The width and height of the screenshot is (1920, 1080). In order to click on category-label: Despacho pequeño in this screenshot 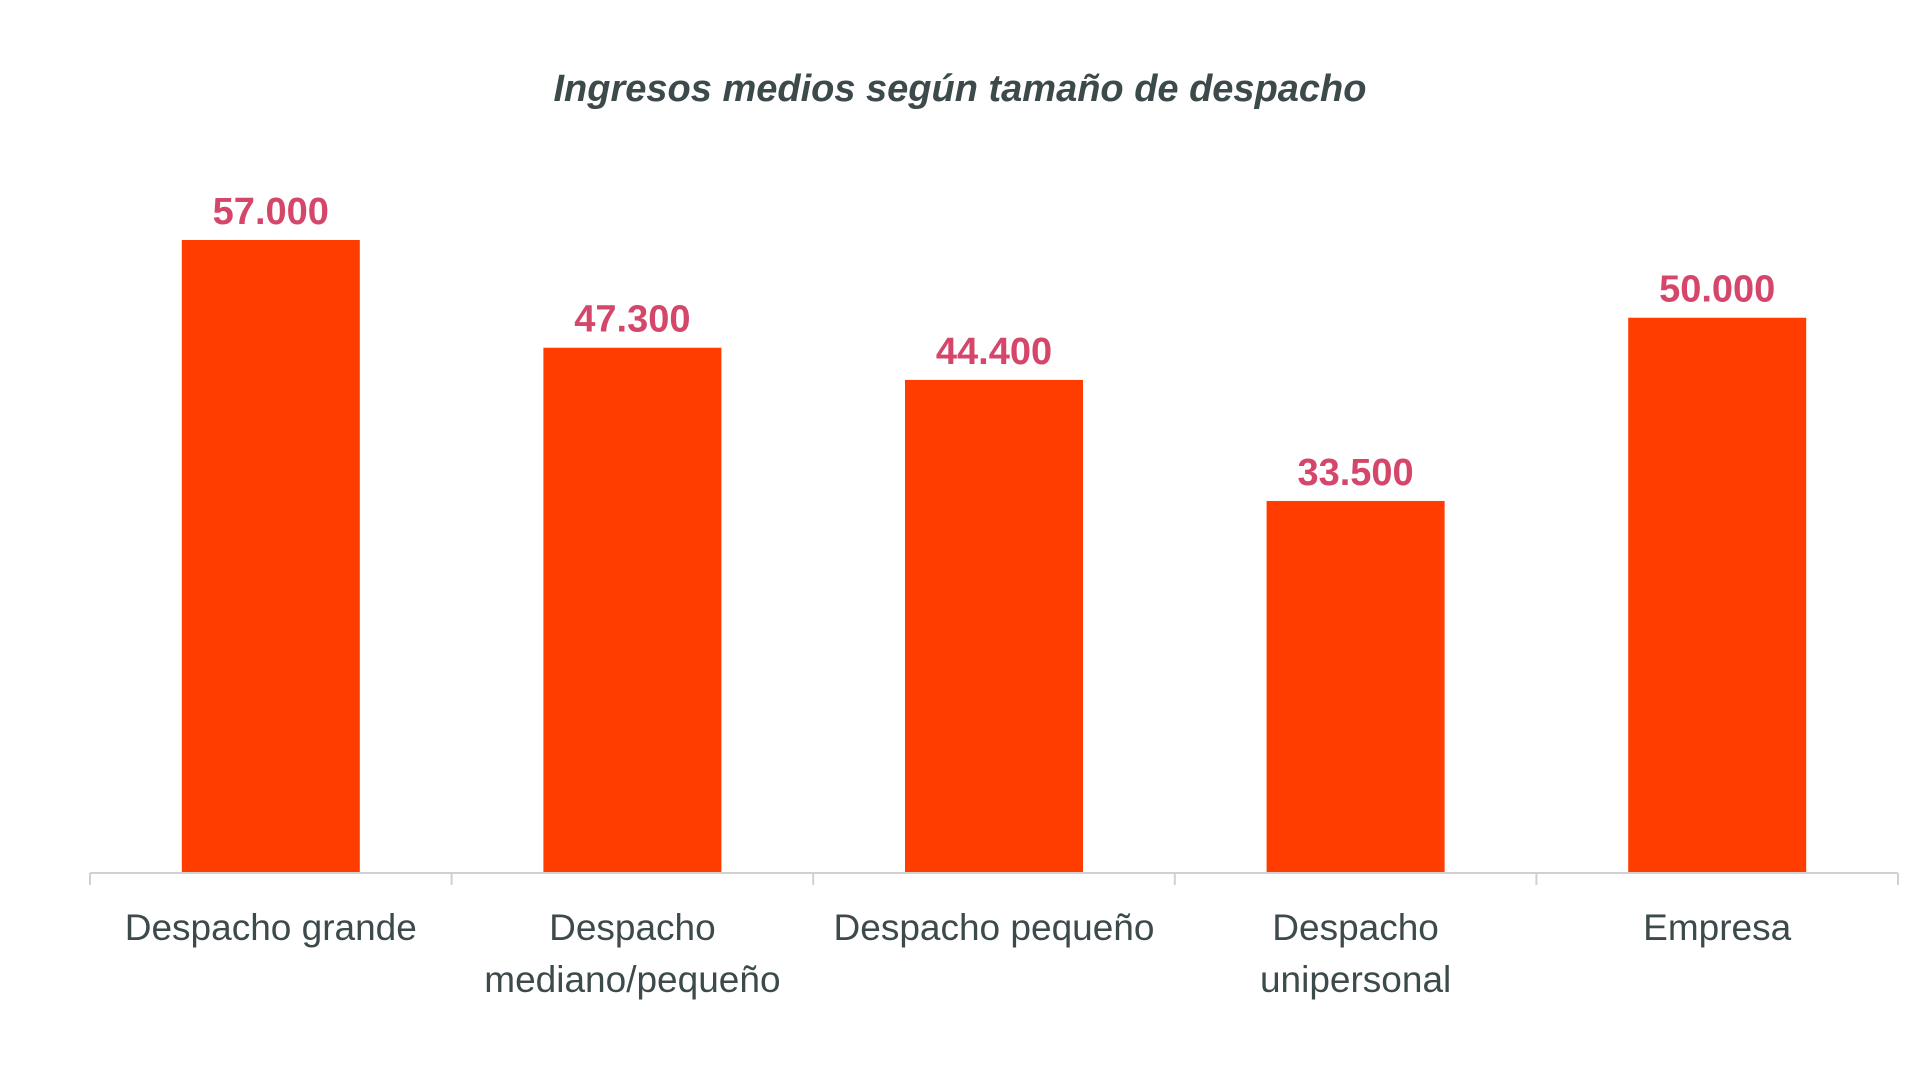, I will do `click(994, 927)`.